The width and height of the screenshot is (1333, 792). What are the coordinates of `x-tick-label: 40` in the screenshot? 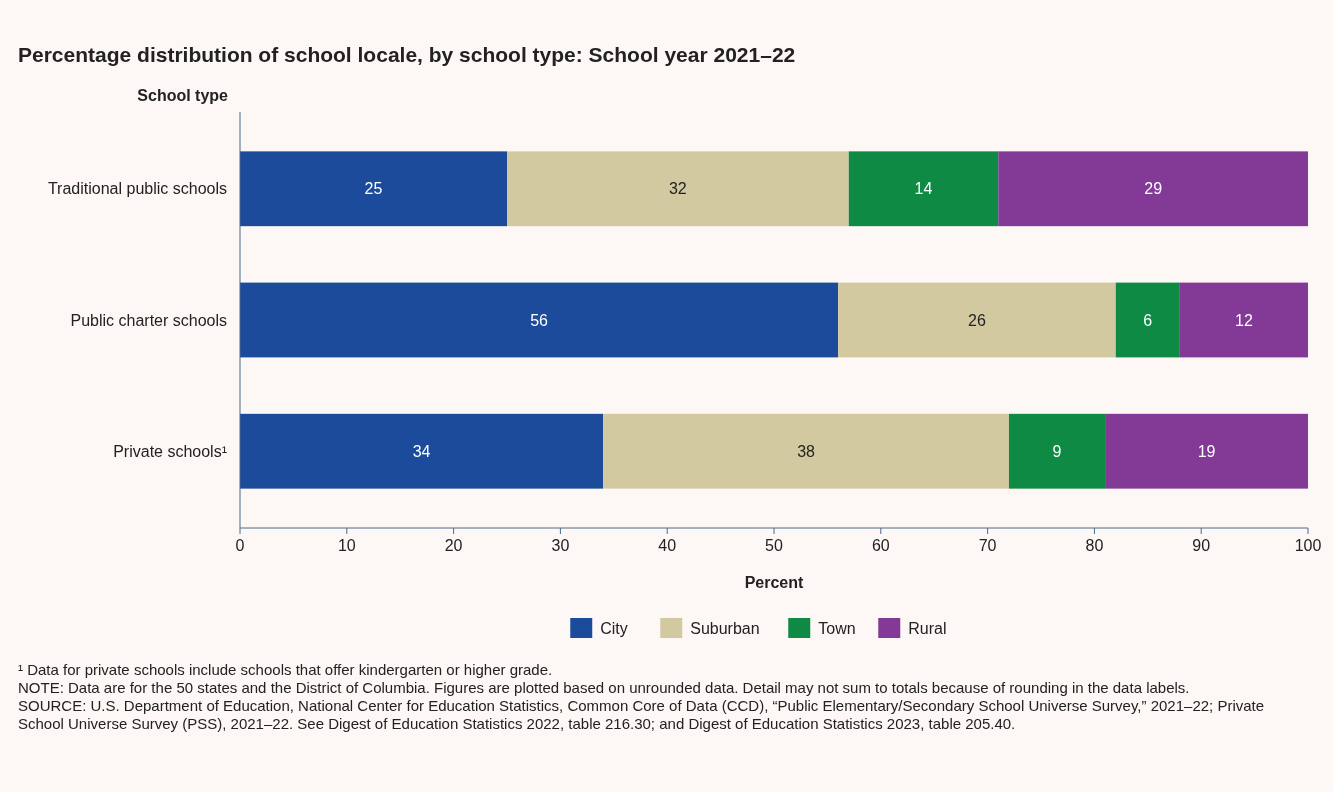 It's located at (667, 545).